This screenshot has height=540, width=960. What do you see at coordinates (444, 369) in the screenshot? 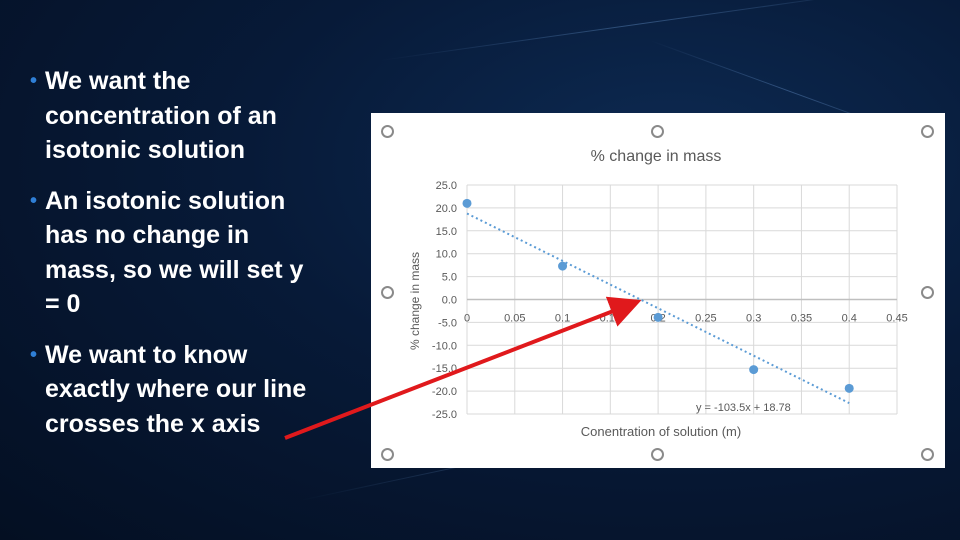
I see `y-tick-label: -15.0` at bounding box center [444, 369].